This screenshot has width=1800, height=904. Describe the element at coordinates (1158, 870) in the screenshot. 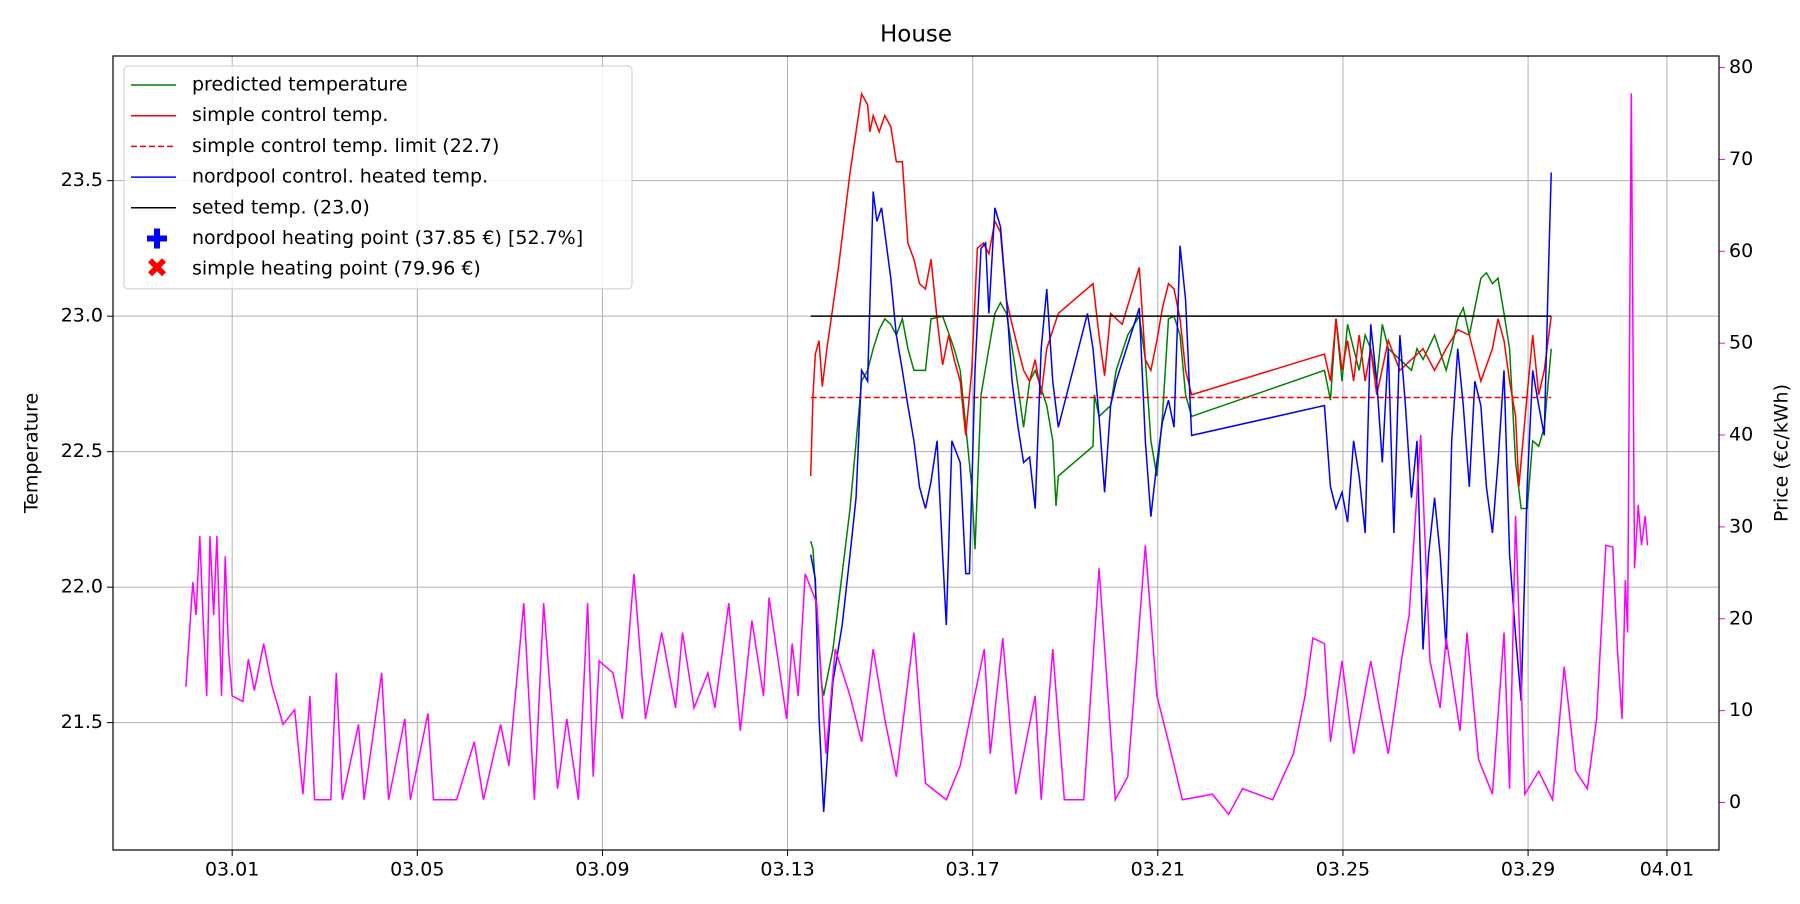

I see `x-tick-label: 03.21` at that location.